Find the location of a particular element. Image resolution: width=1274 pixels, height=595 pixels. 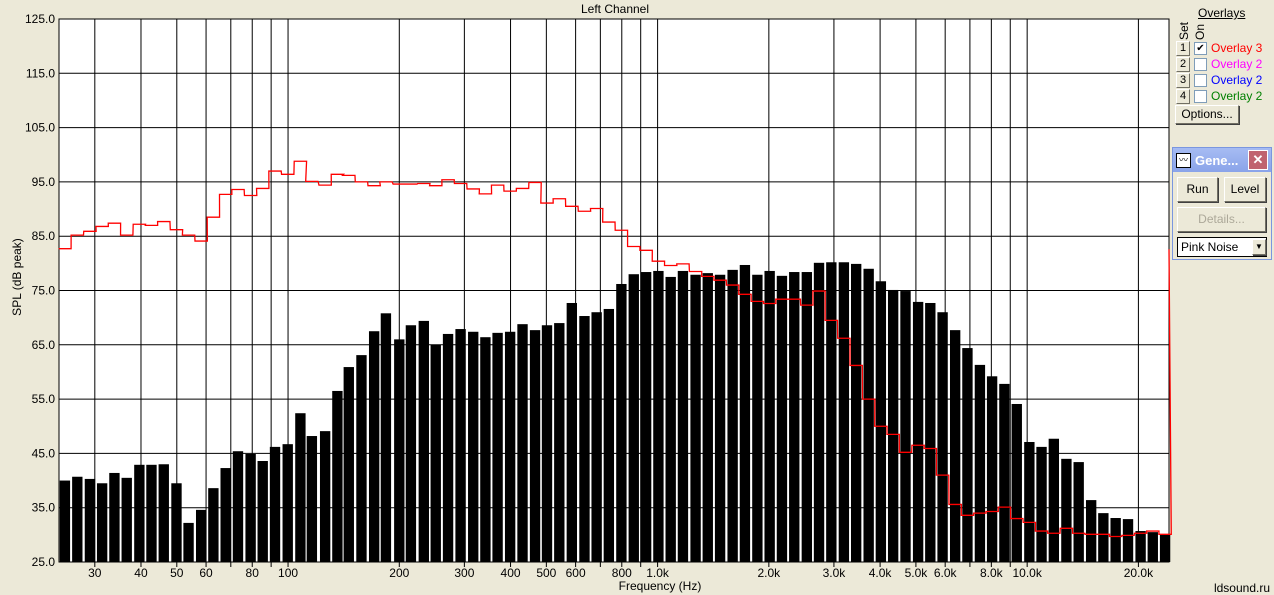

close-button: ✕ is located at coordinates (1258, 160).